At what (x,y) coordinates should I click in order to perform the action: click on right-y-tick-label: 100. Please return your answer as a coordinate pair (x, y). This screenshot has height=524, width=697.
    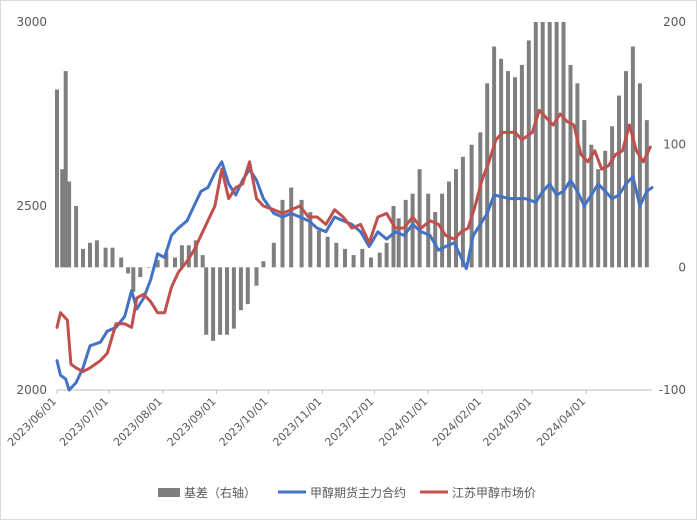
    Looking at the image, I should click on (674, 145).